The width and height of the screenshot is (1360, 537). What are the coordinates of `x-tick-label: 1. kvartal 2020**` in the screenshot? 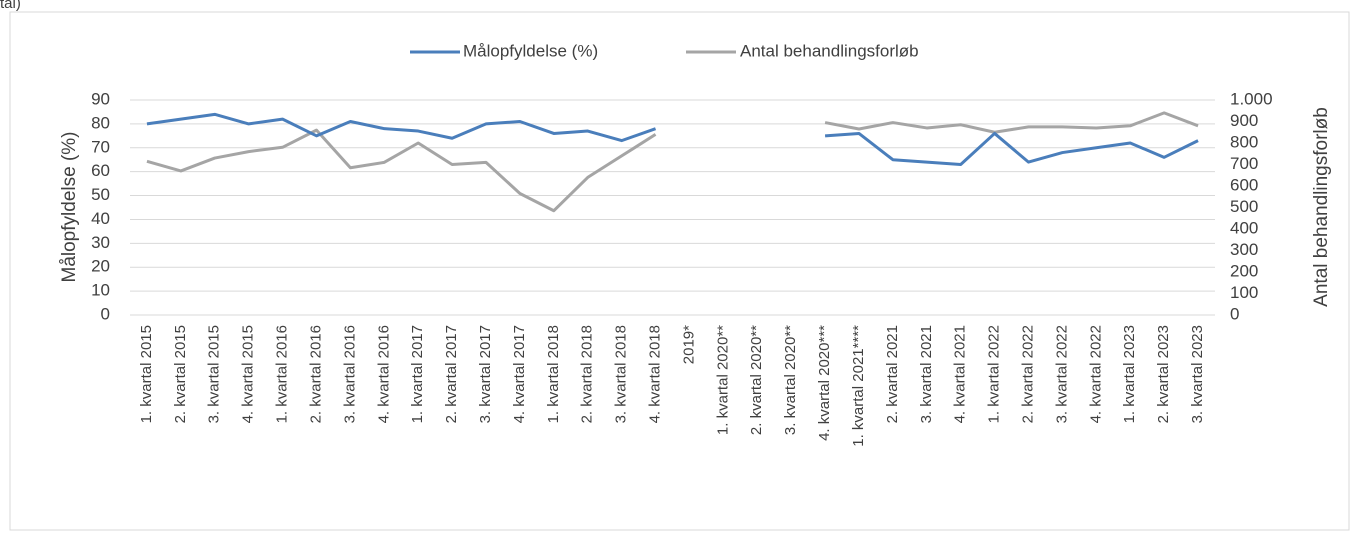 It's located at (722, 380).